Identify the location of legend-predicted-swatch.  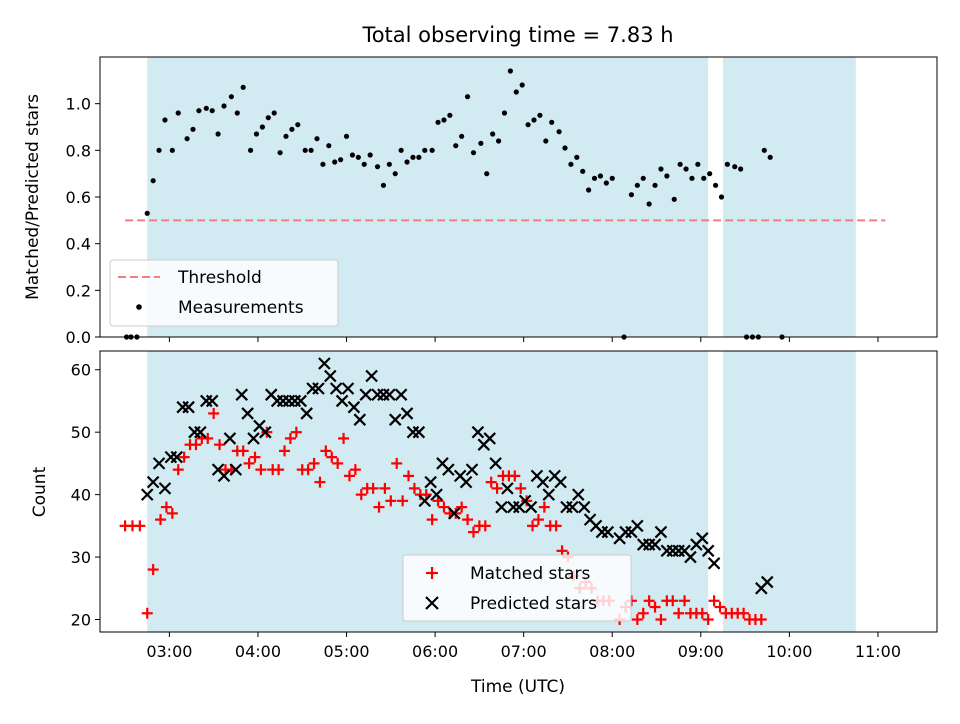
(432, 603).